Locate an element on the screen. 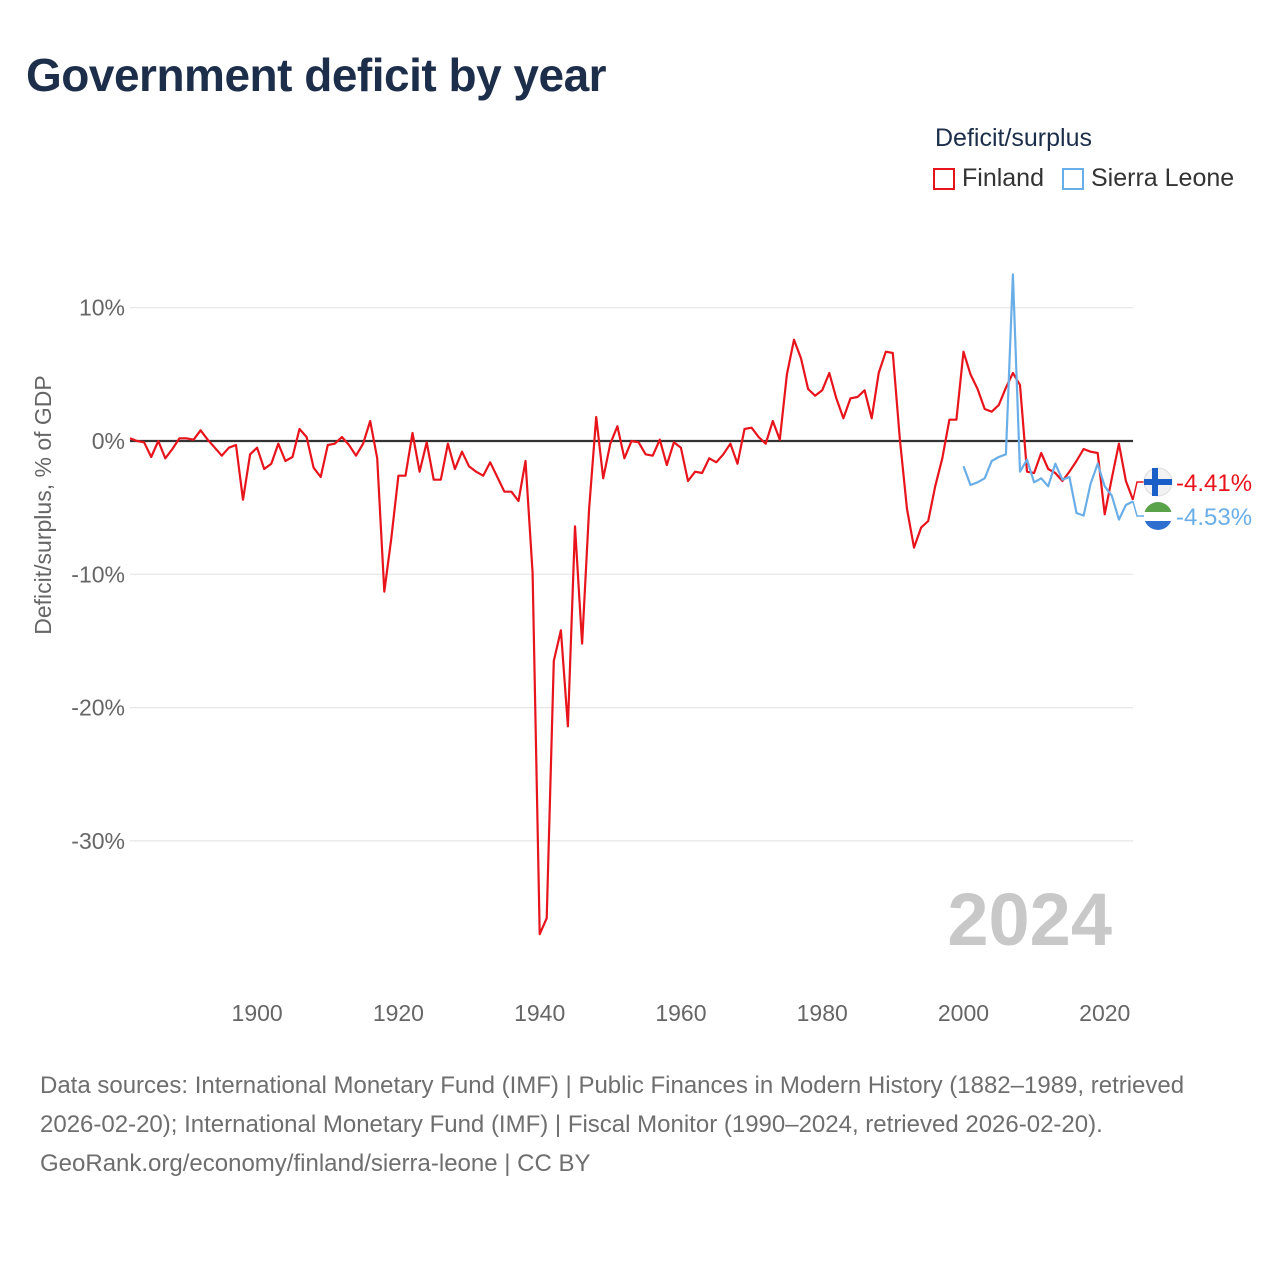 This screenshot has width=1280, height=1280. legend-item-finland: Finland is located at coordinates (988, 178).